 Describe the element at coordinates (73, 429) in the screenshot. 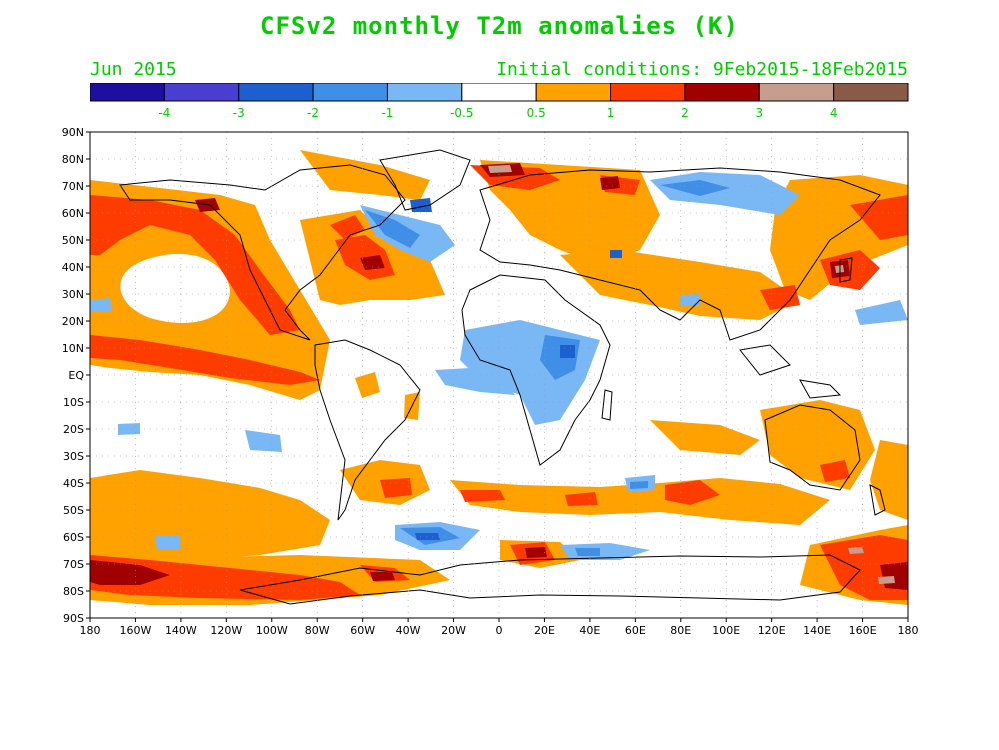

I see `lat-tick-label: 20S` at that location.